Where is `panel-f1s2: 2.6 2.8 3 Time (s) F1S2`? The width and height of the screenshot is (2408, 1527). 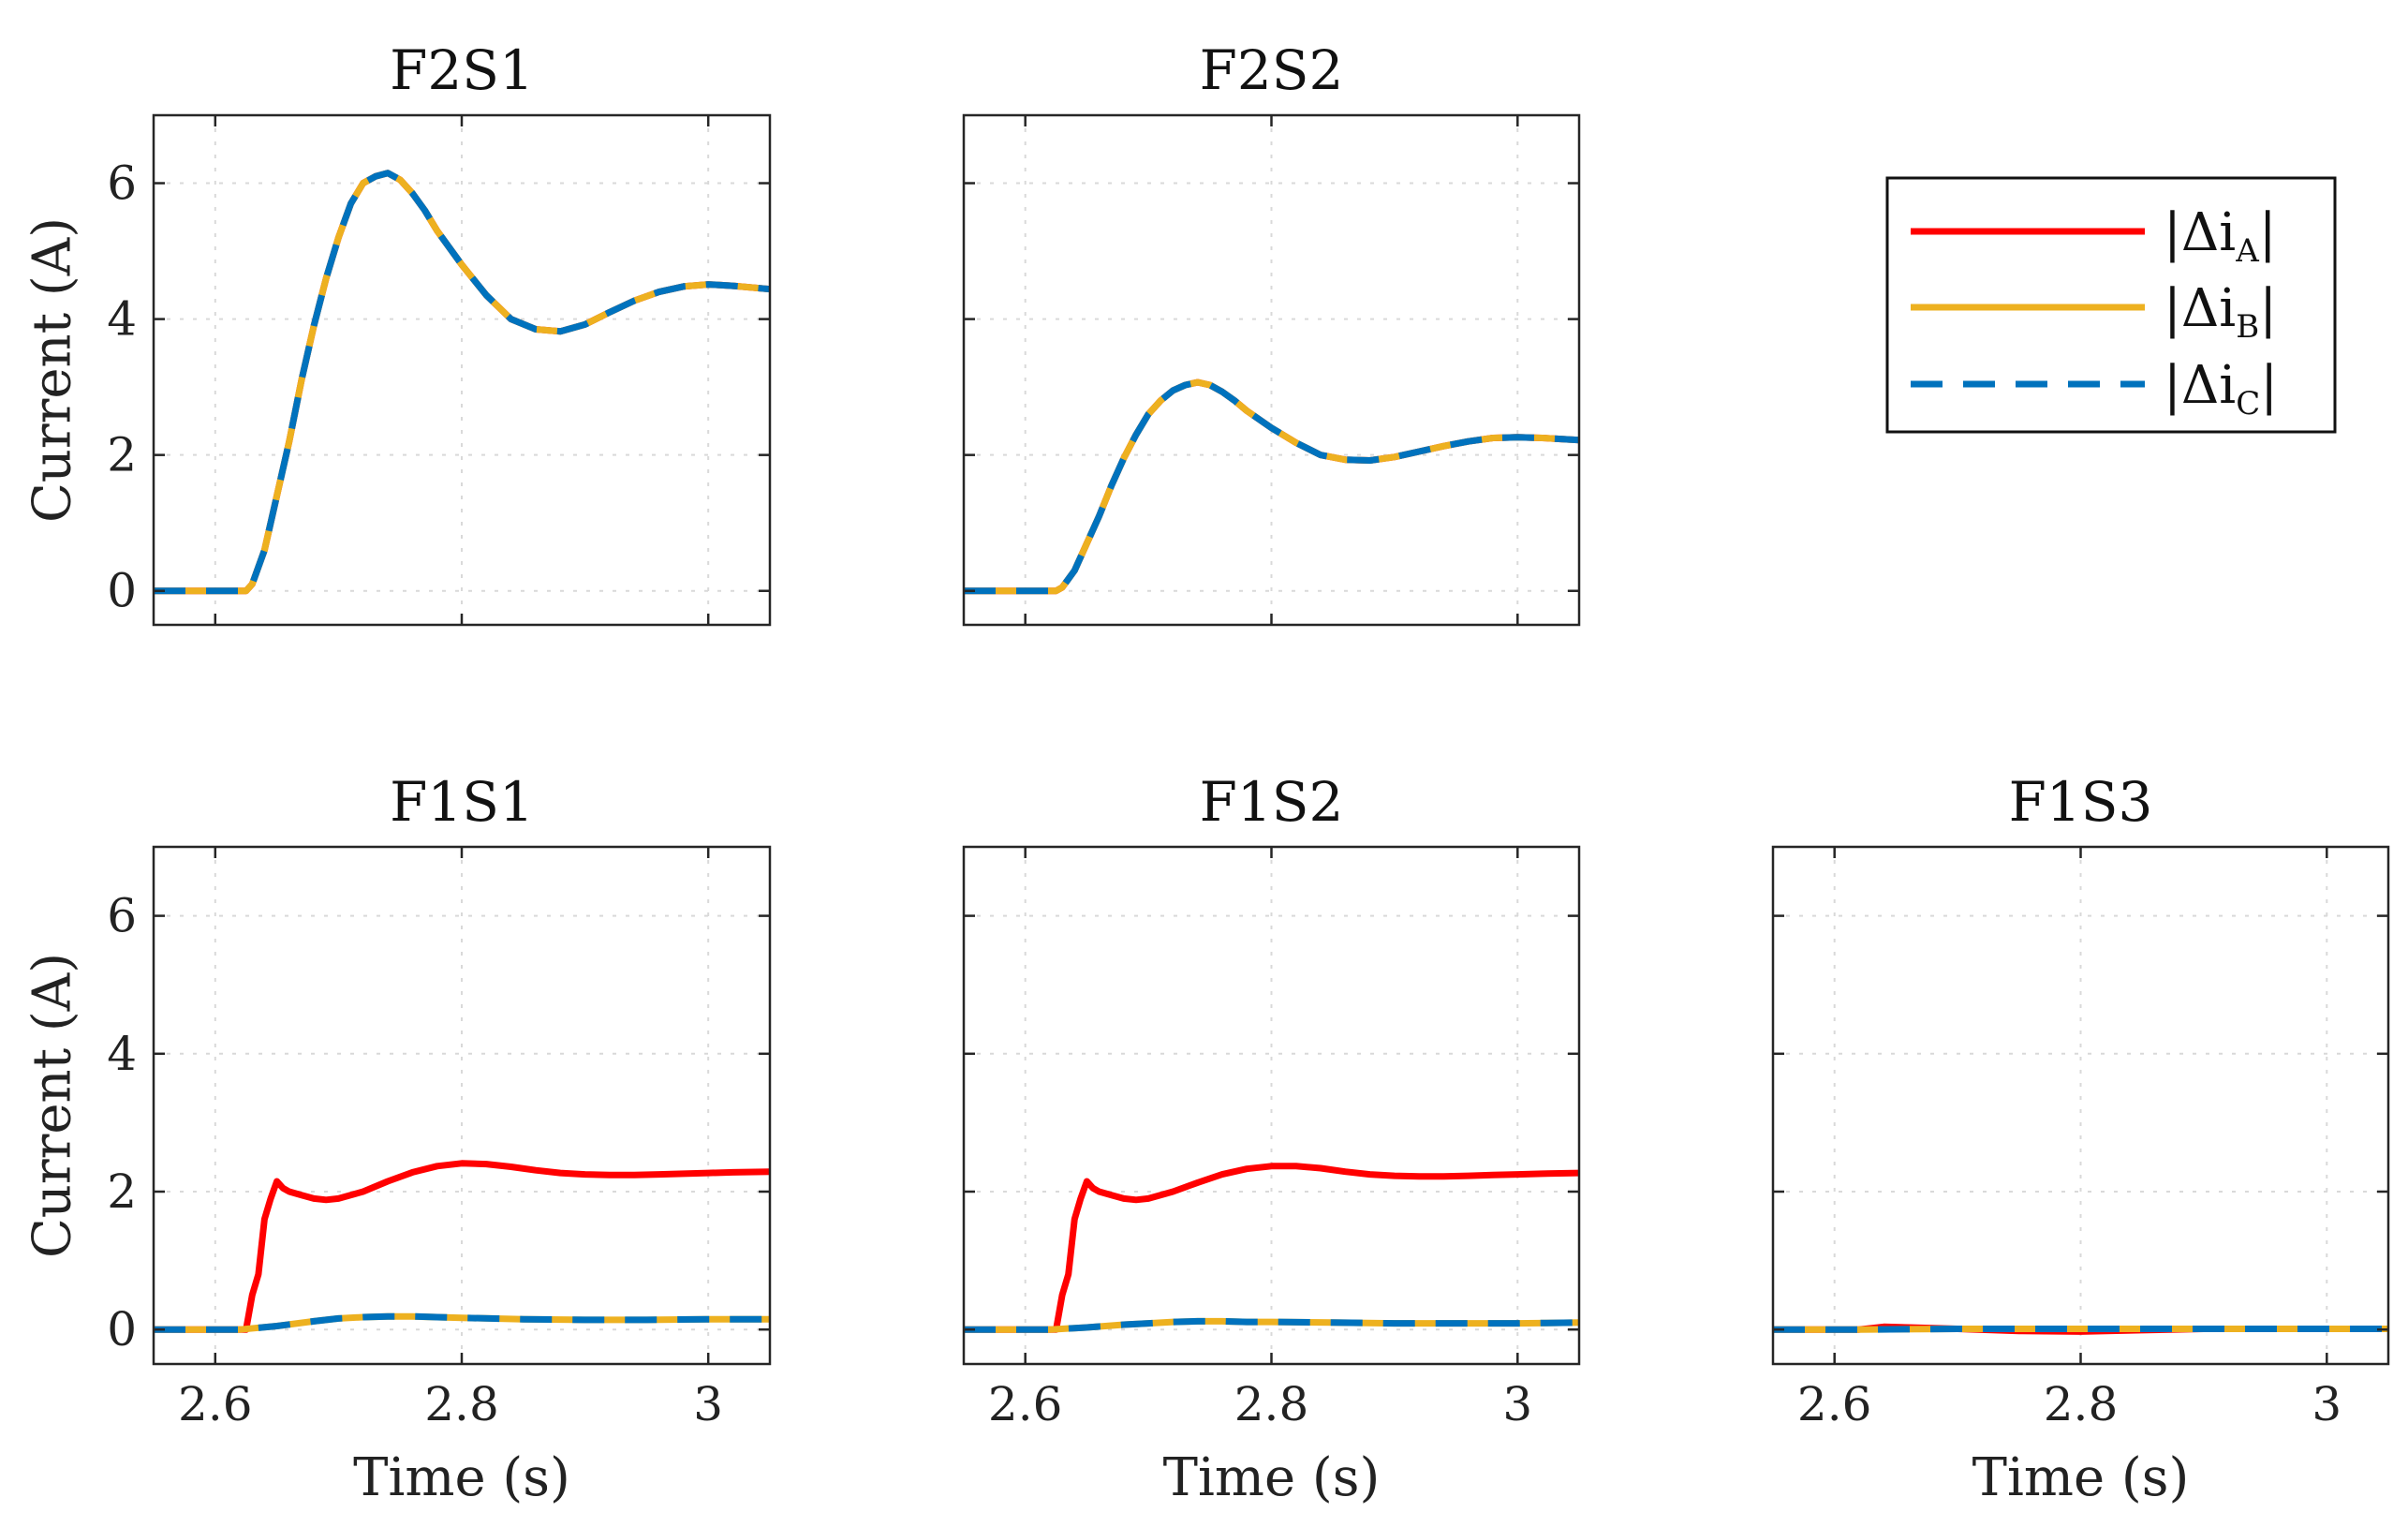 panel-f1s2: 2.6 2.8 3 Time (s) F1S2 is located at coordinates (1271, 1139).